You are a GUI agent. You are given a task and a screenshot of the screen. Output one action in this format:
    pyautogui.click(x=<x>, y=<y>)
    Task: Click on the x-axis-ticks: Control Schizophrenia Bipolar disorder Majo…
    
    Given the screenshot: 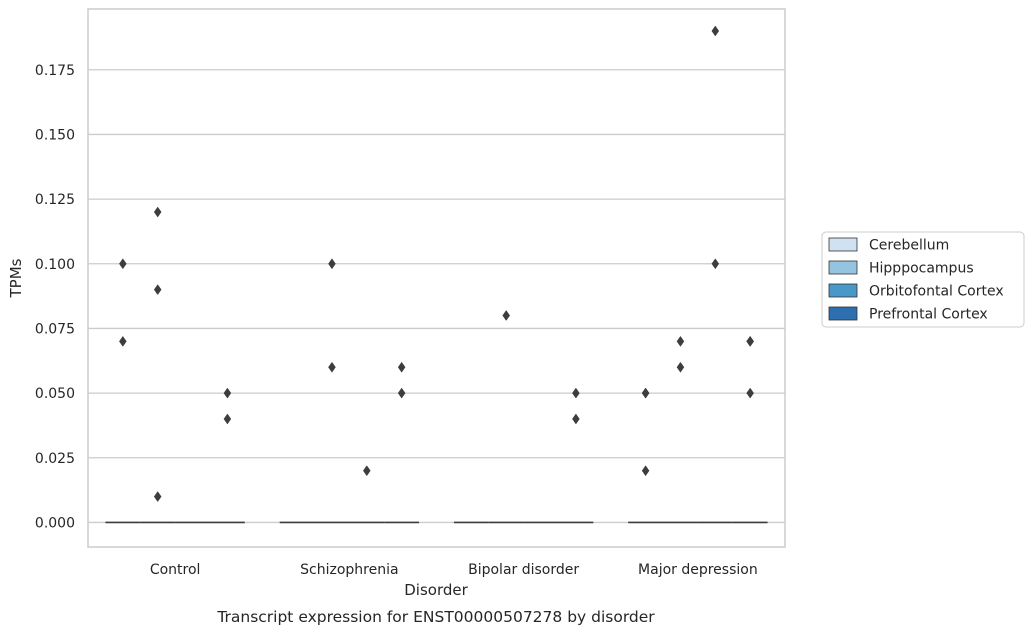 What is the action you would take?
    pyautogui.click(x=454, y=570)
    